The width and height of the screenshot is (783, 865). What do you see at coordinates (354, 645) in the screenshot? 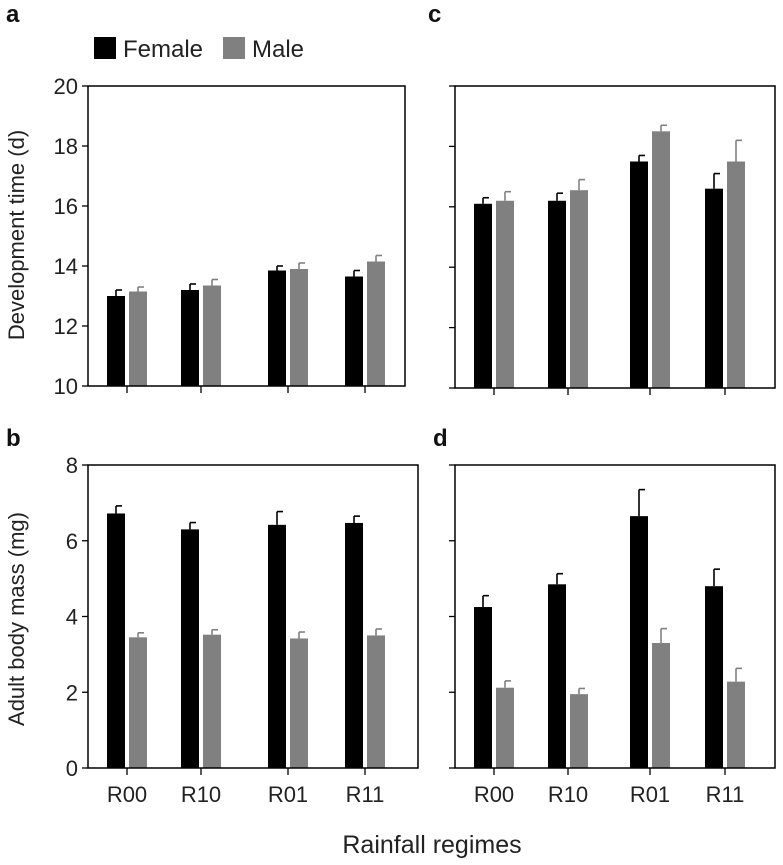
I see `bar-b-female-r11` at bounding box center [354, 645].